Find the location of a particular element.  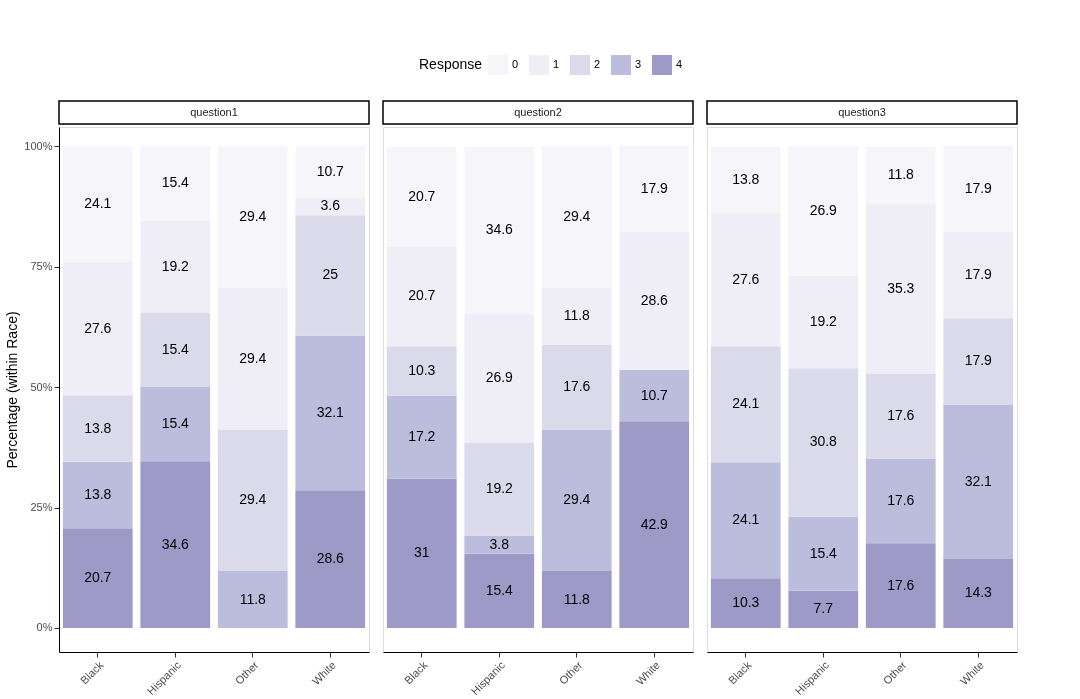

data-label: 42.9 is located at coordinates (654, 523).